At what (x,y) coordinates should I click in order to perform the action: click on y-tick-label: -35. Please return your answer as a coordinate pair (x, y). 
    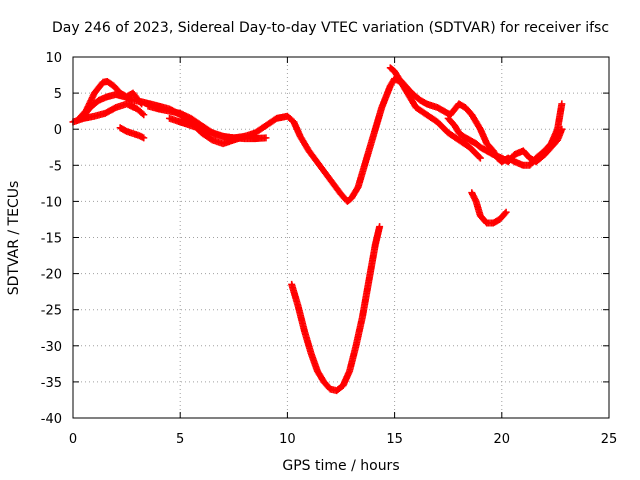
    Looking at the image, I should click on (51, 383).